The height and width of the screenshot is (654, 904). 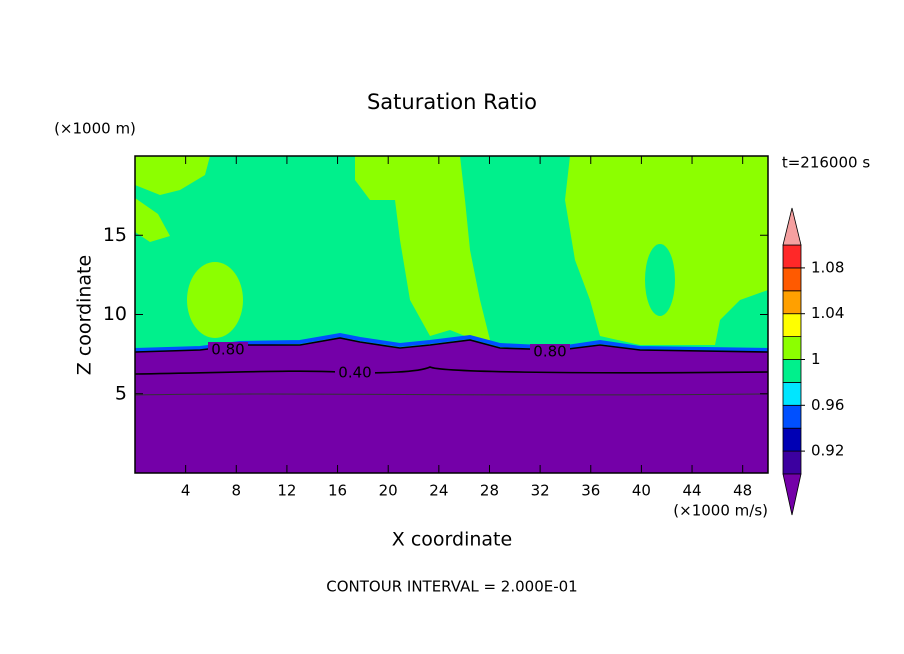 What do you see at coordinates (827, 451) in the screenshot?
I see `colorbar-tick-label: 0.92` at bounding box center [827, 451].